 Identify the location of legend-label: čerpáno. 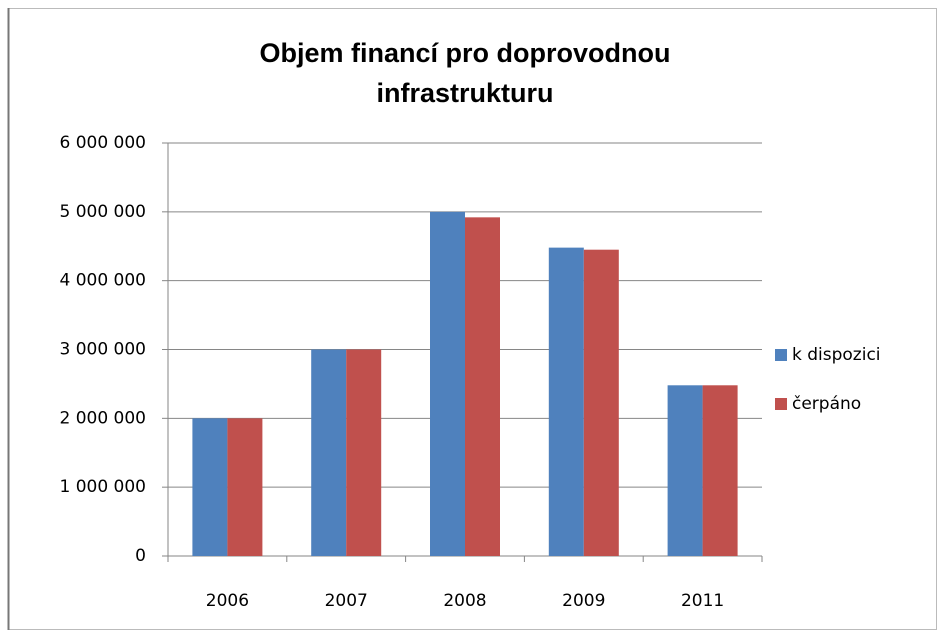
(826, 404).